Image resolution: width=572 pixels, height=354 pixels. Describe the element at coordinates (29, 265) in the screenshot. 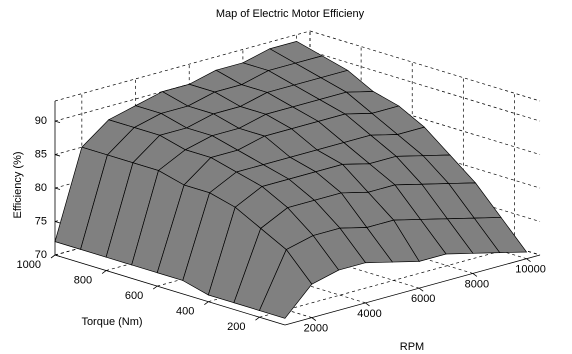

I see `y-tick-label: 1000` at that location.